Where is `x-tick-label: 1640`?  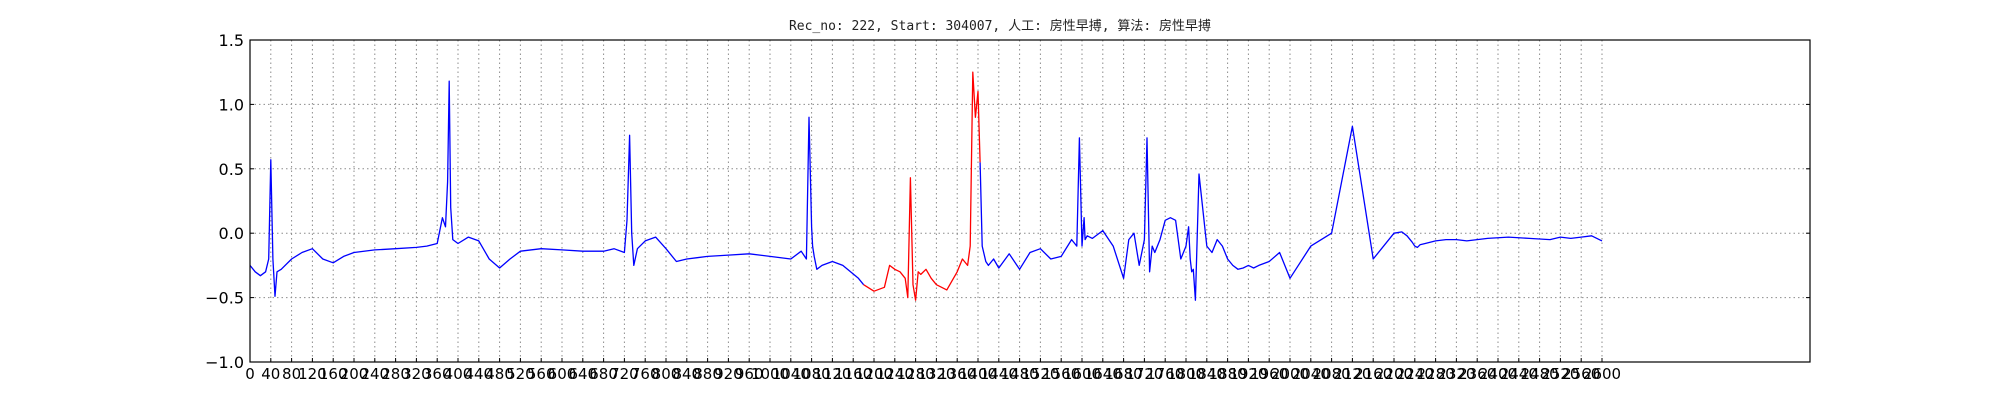 x-tick-label: 1640 is located at coordinates (1103, 374).